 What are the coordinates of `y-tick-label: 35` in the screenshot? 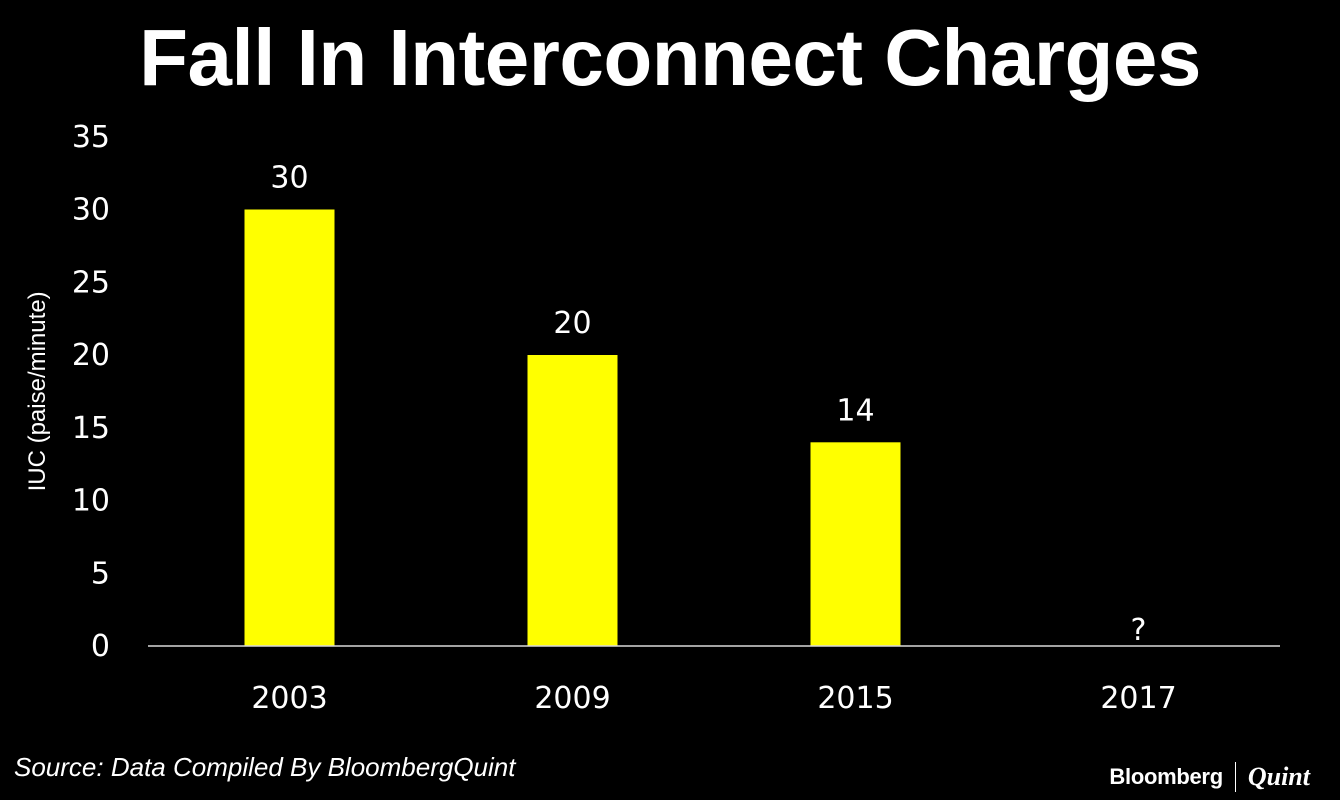 It's located at (91, 137).